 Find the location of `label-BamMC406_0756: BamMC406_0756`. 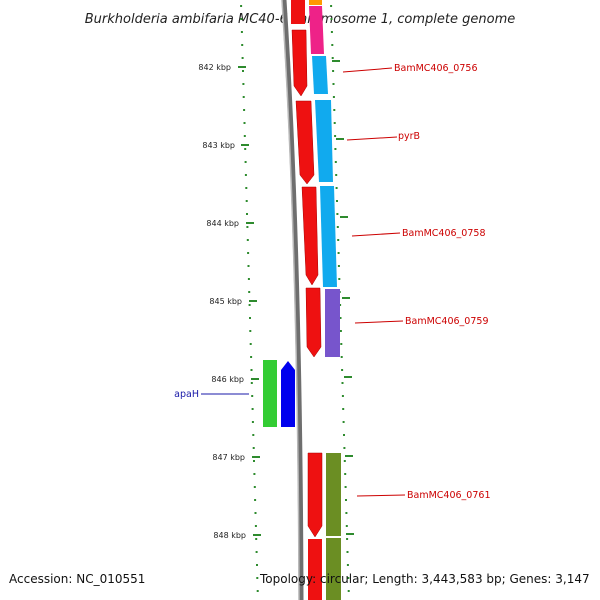

label-BamMC406_0756: BamMC406_0756 is located at coordinates (435, 68).